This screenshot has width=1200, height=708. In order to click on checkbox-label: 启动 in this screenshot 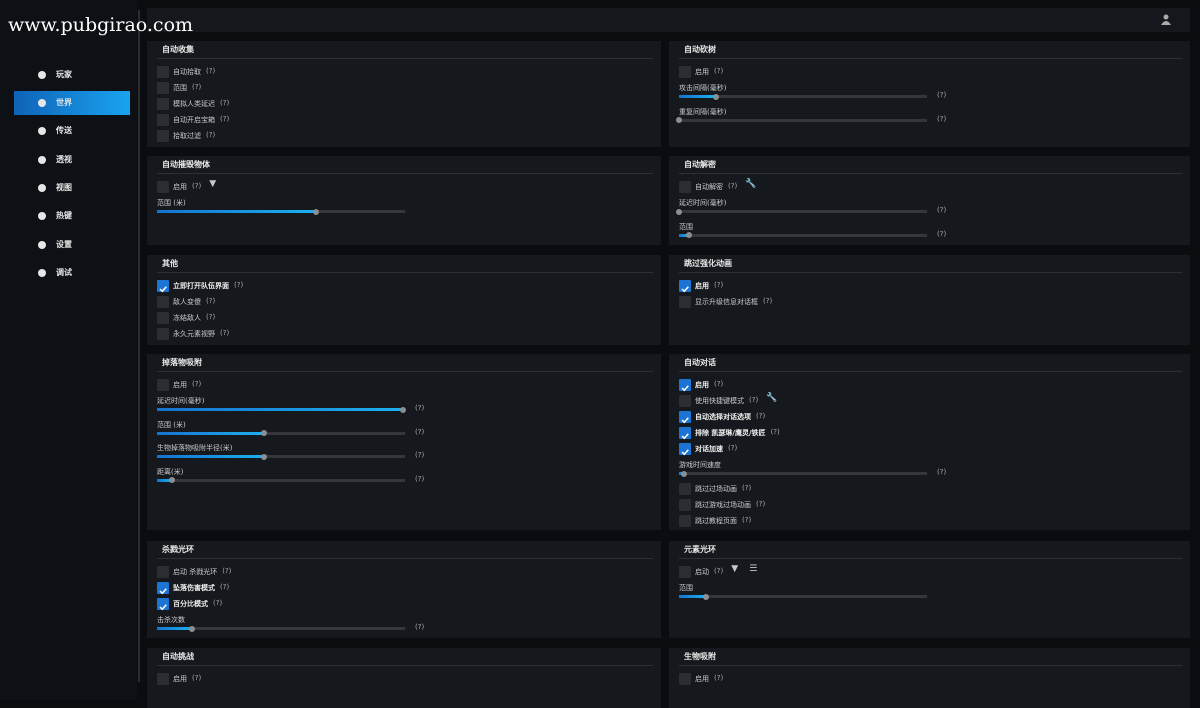, I will do `click(702, 572)`.